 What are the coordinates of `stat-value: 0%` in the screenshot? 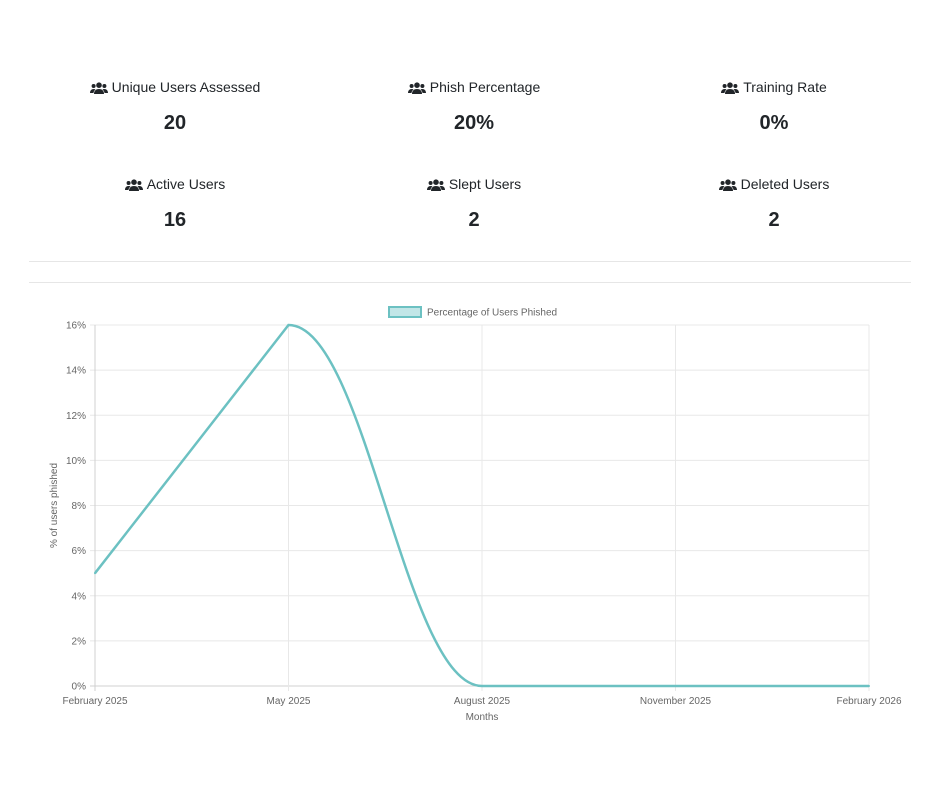 It's located at (774, 123).